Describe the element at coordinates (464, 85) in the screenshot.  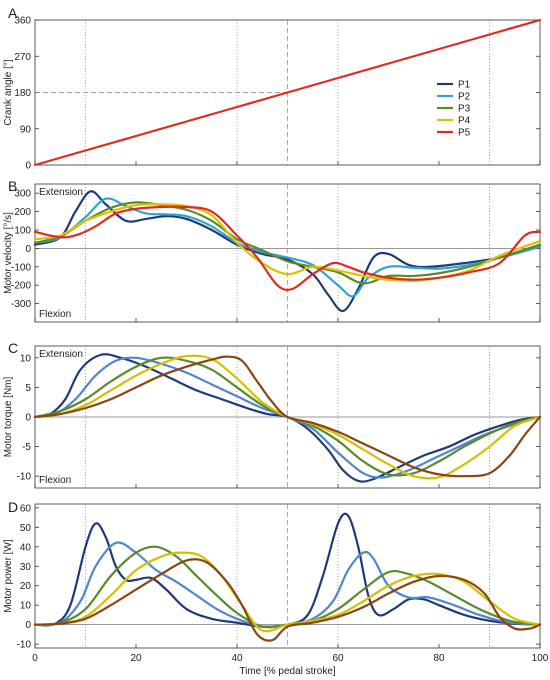
I see `legend-label-p1: P1` at that location.